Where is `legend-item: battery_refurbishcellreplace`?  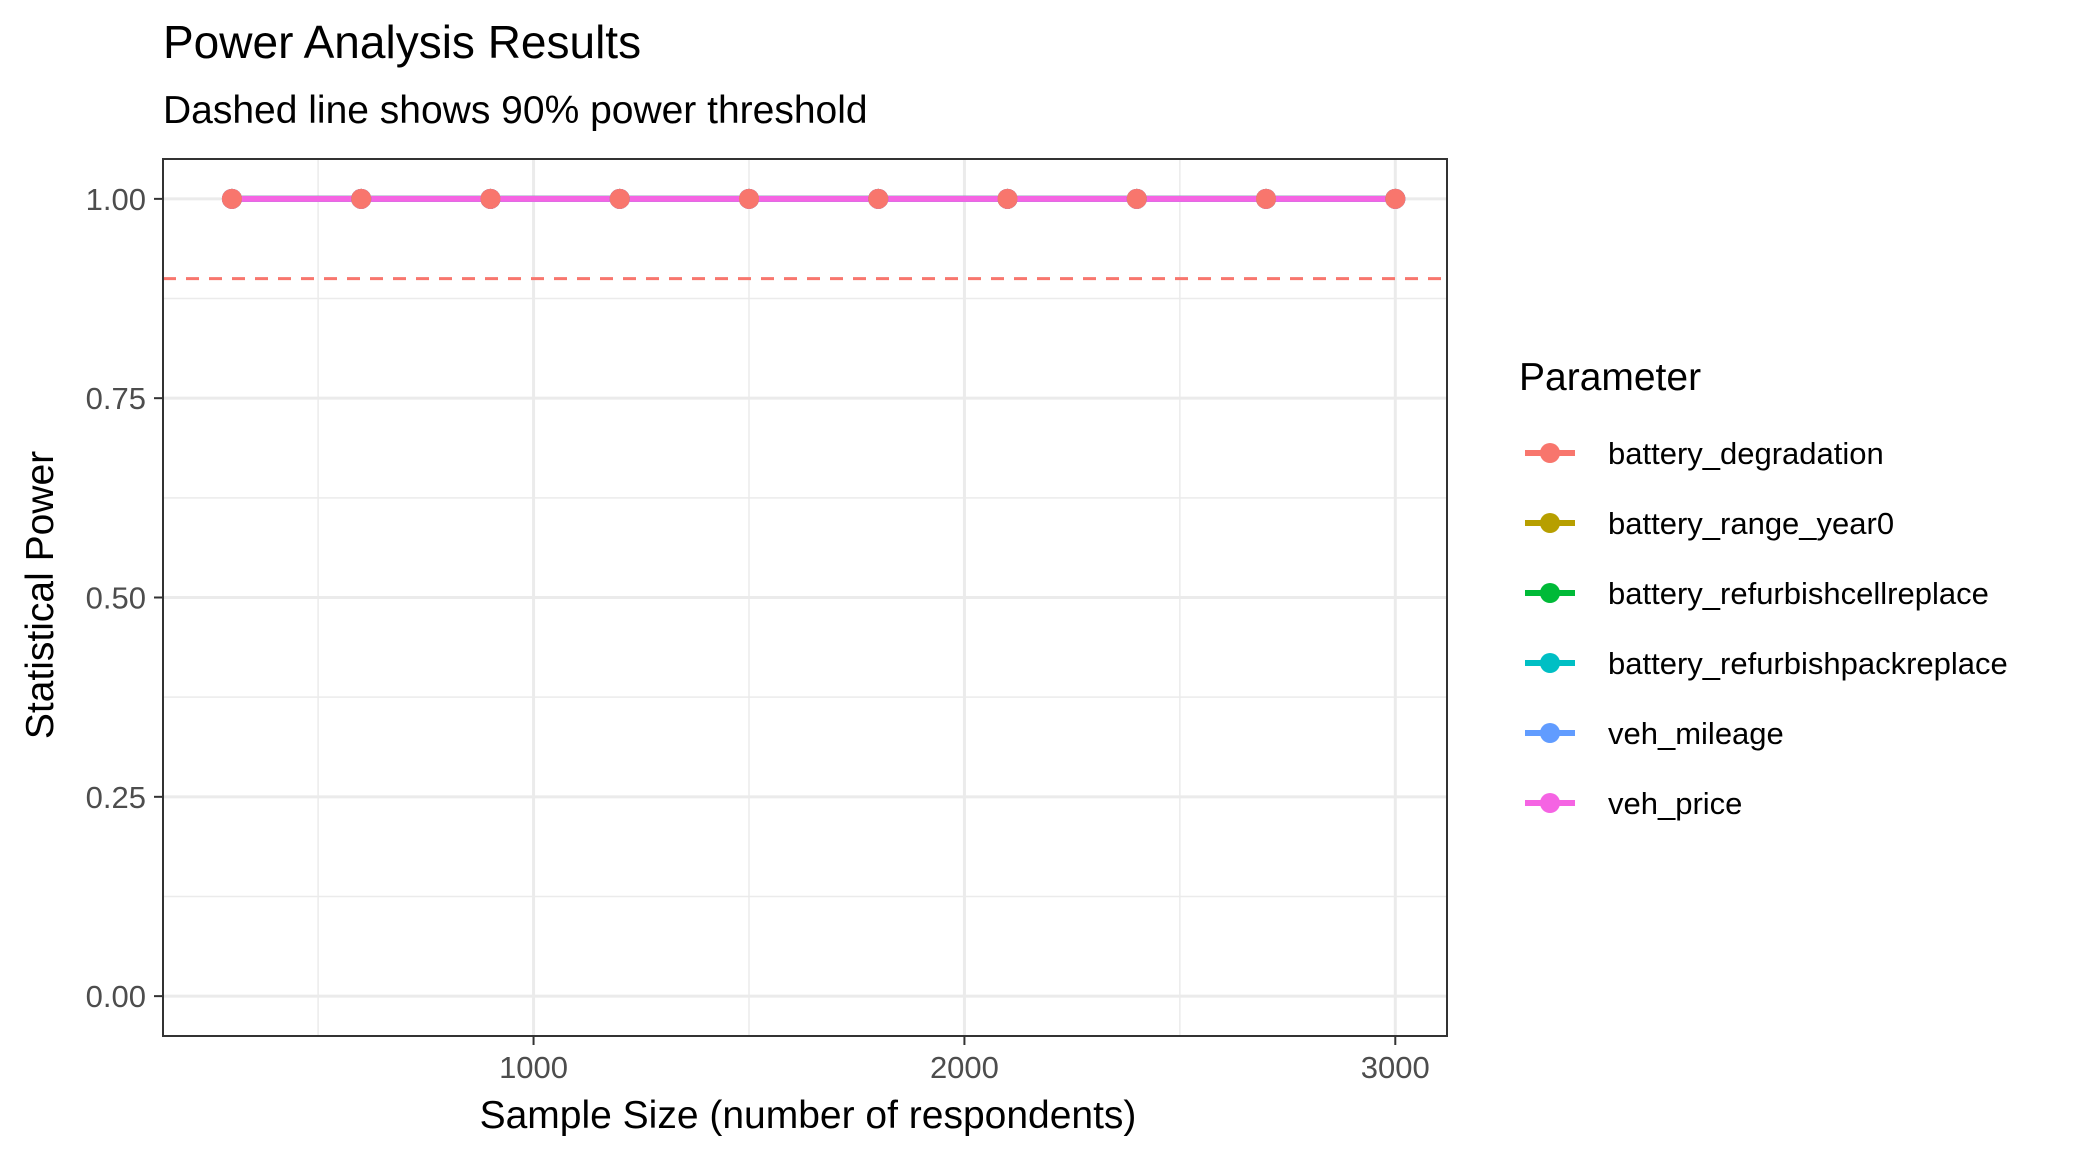 legend-item: battery_refurbishcellreplace is located at coordinates (1757, 593).